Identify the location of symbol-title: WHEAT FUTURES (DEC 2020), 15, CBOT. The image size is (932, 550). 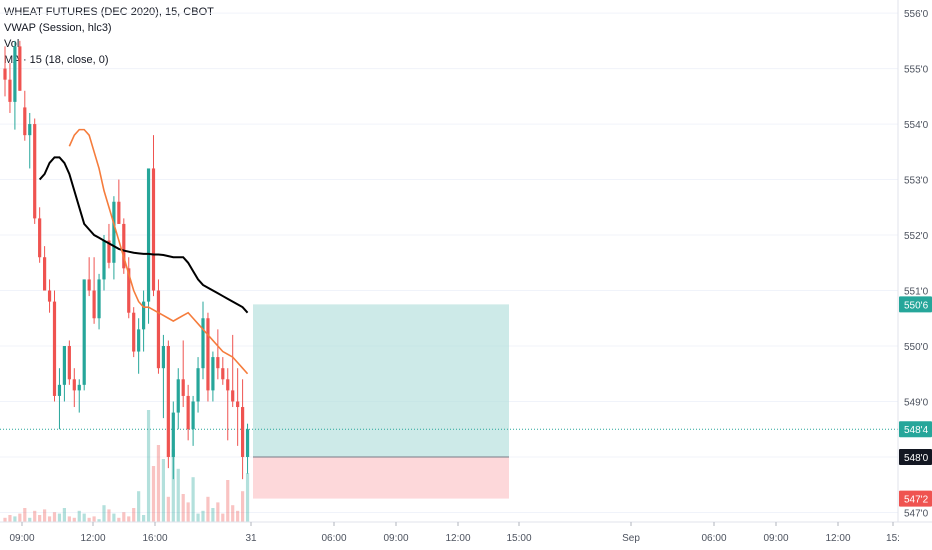
(109, 12).